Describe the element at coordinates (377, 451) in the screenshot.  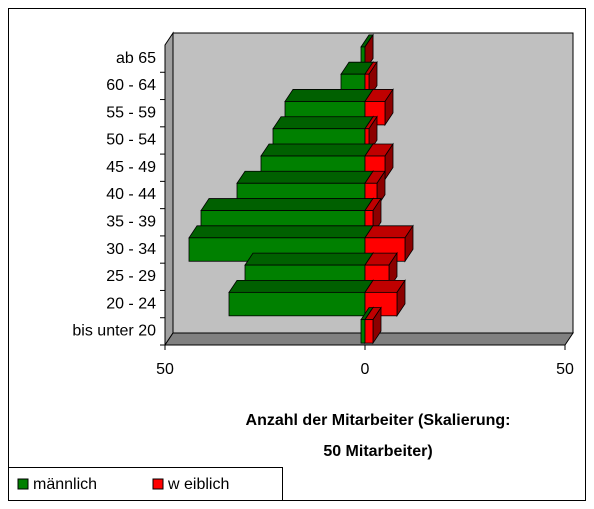
I see `x-axis-title: 50 Mitarbeiter)` at that location.